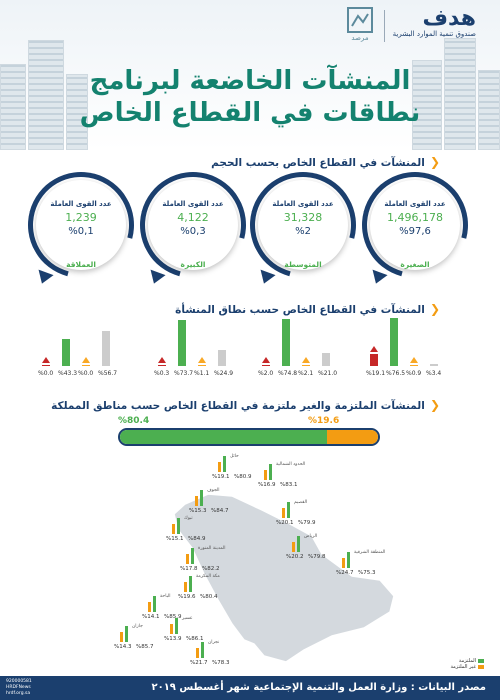  Describe the element at coordinates (303, 225) in the screenshot. I see `circle-inner: عدد القوى العاملة 31,328 %2` at that location.